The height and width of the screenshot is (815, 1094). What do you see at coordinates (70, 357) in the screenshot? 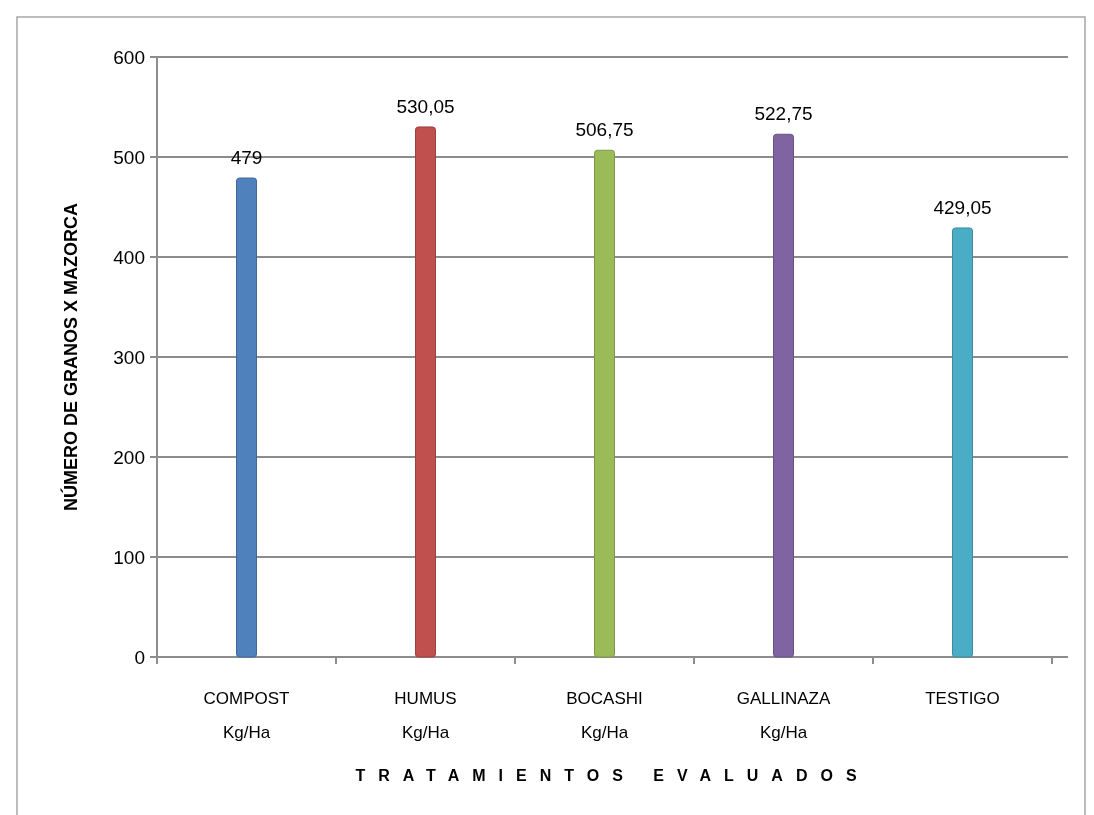
I see `y-axis-title: NÚMERO DE GRANOS X MAZORCA` at bounding box center [70, 357].